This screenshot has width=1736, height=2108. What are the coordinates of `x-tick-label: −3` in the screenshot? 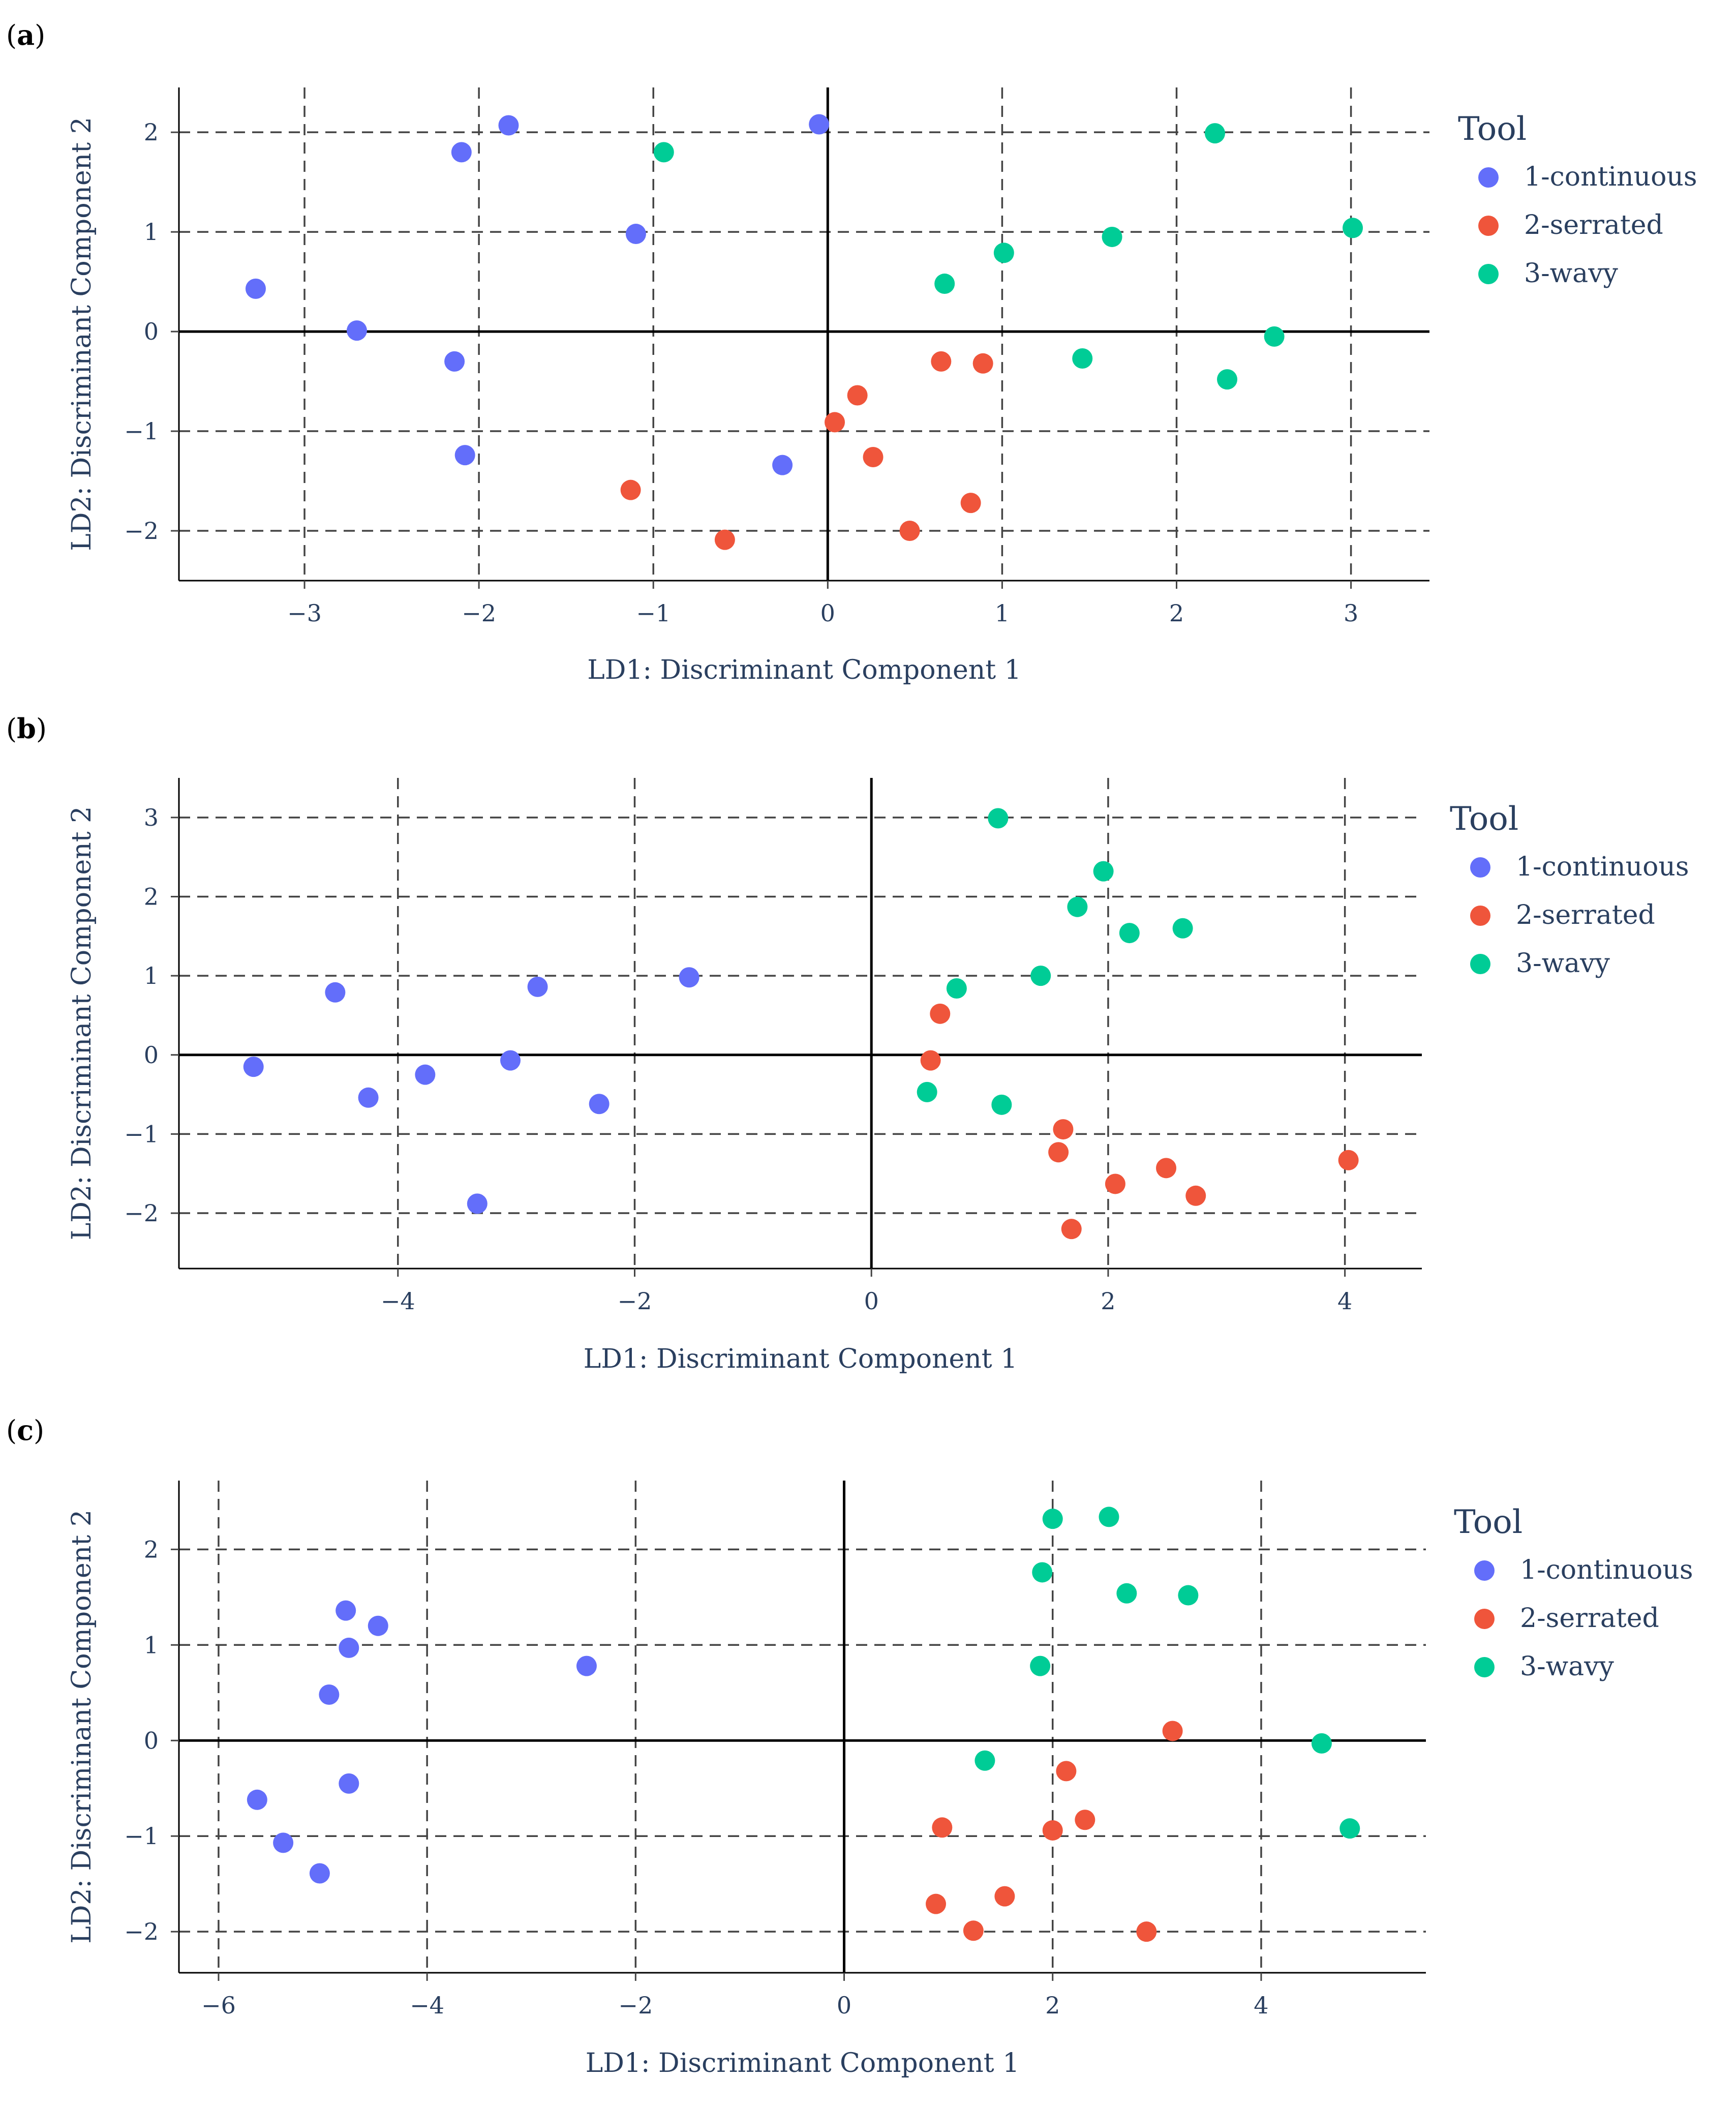 It's located at (304, 613).